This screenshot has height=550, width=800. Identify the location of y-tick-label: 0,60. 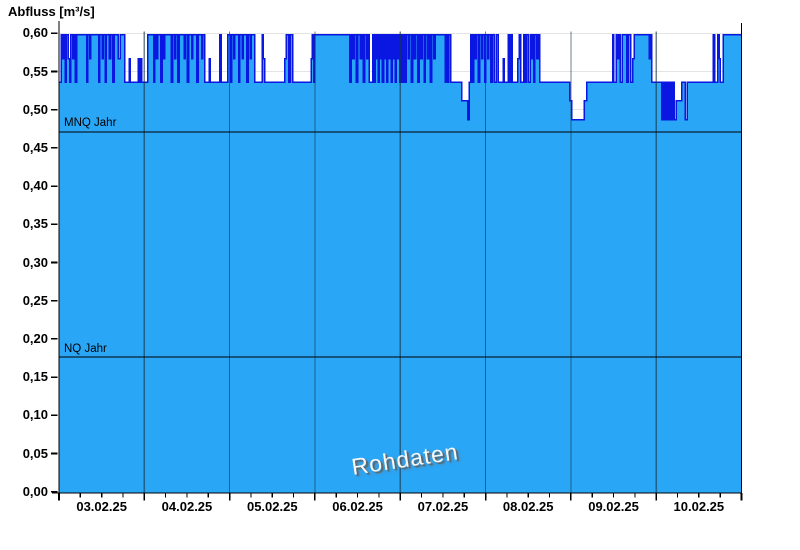
(35, 33).